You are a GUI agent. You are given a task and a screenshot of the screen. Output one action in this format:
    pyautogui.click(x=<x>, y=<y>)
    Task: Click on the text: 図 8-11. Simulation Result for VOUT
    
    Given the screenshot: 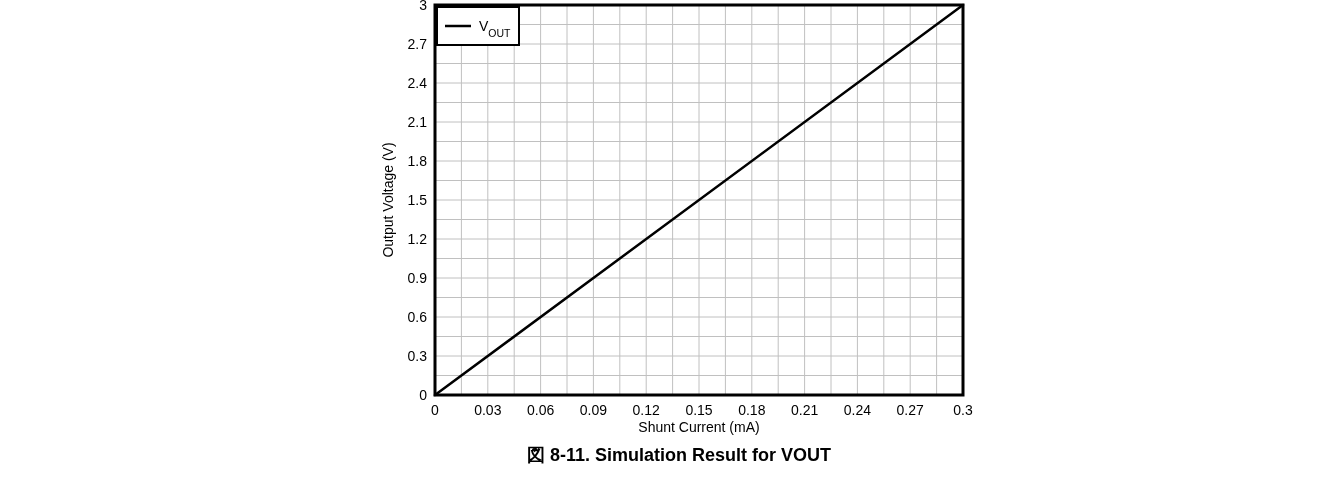 What is the action you would take?
    pyautogui.click(x=679, y=455)
    